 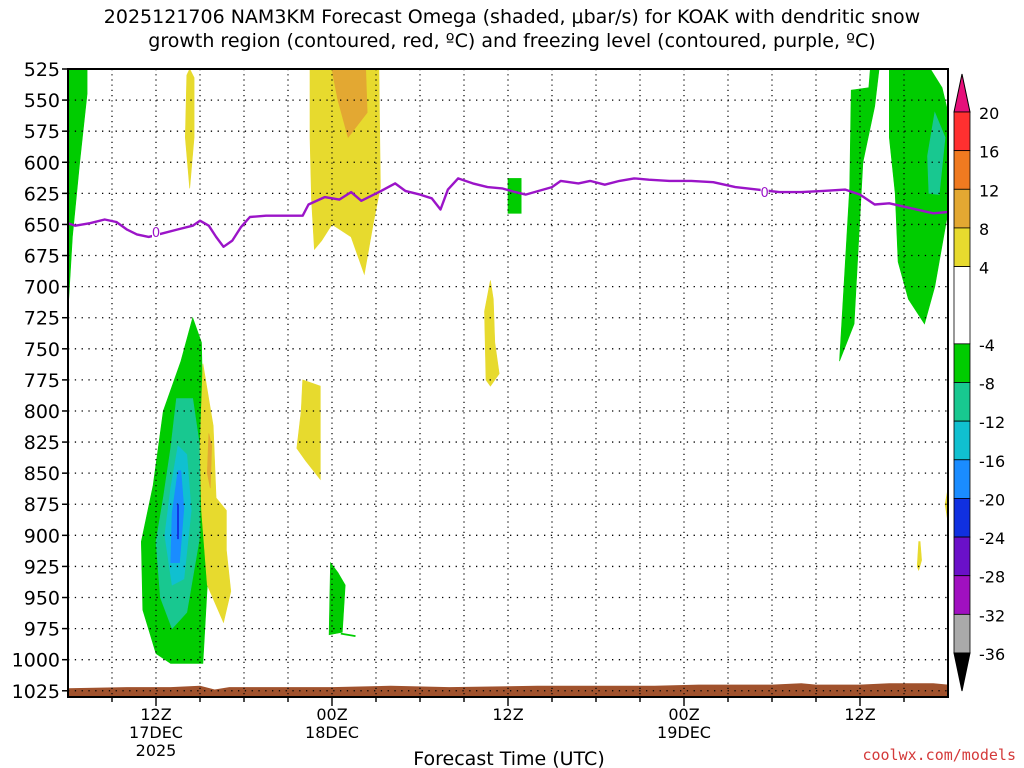 I want to click on y-tick-label-625: 625, so click(x=42, y=194).